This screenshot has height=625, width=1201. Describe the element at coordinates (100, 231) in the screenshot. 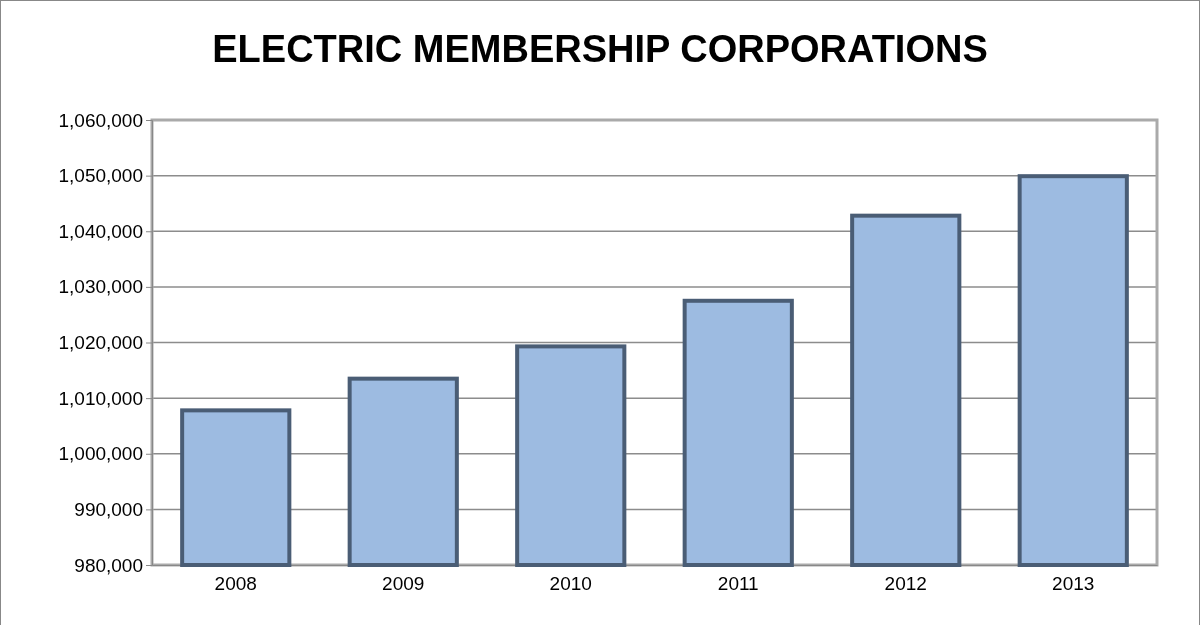

I see `y-tick-label: 1,040,000` at that location.